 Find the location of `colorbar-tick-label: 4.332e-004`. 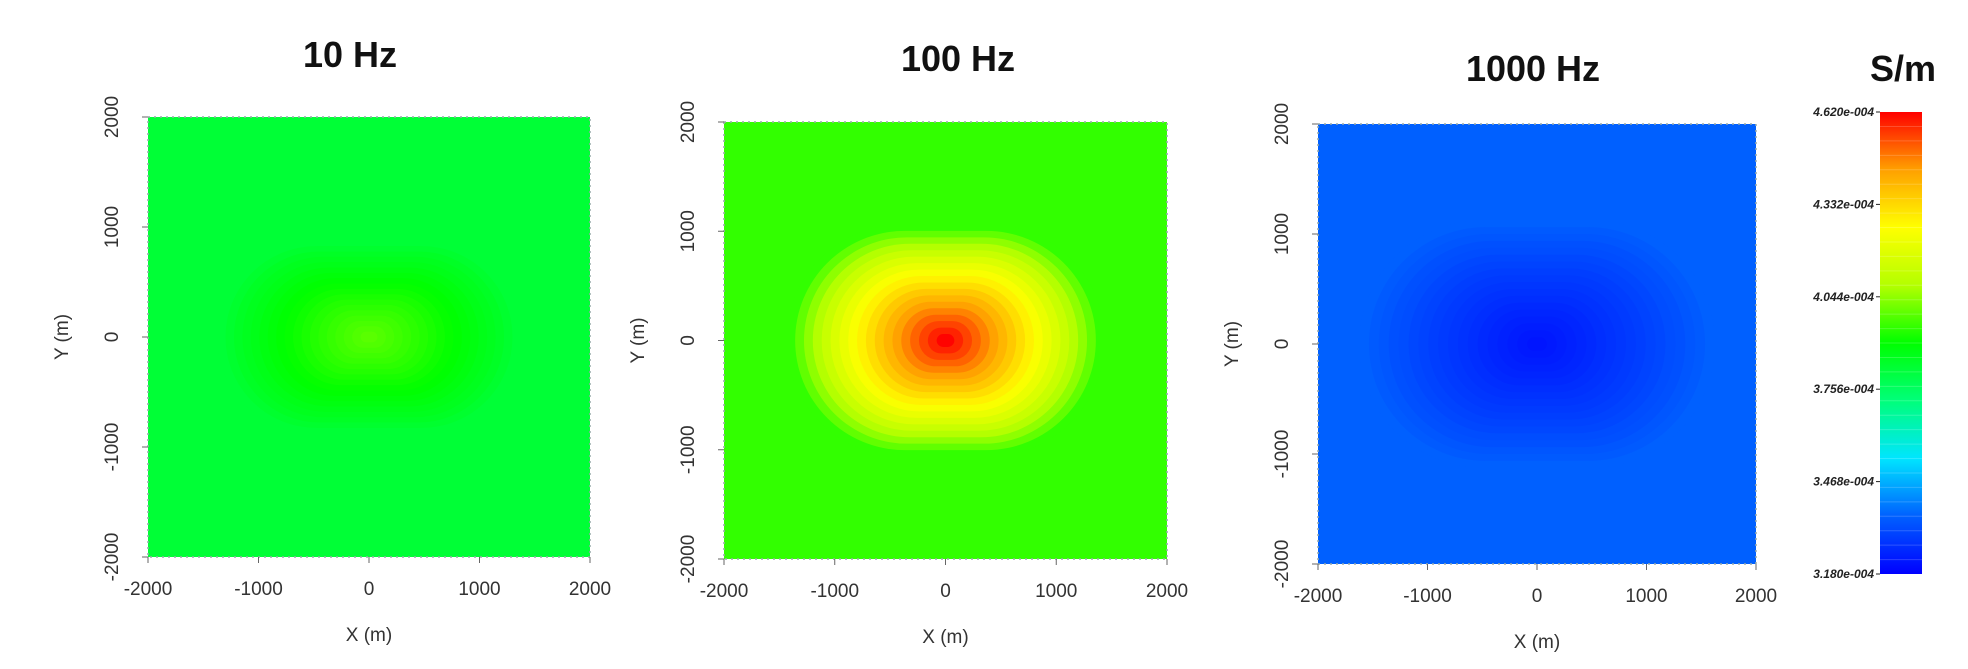

colorbar-tick-label: 4.332e-004 is located at coordinates (1843, 204).